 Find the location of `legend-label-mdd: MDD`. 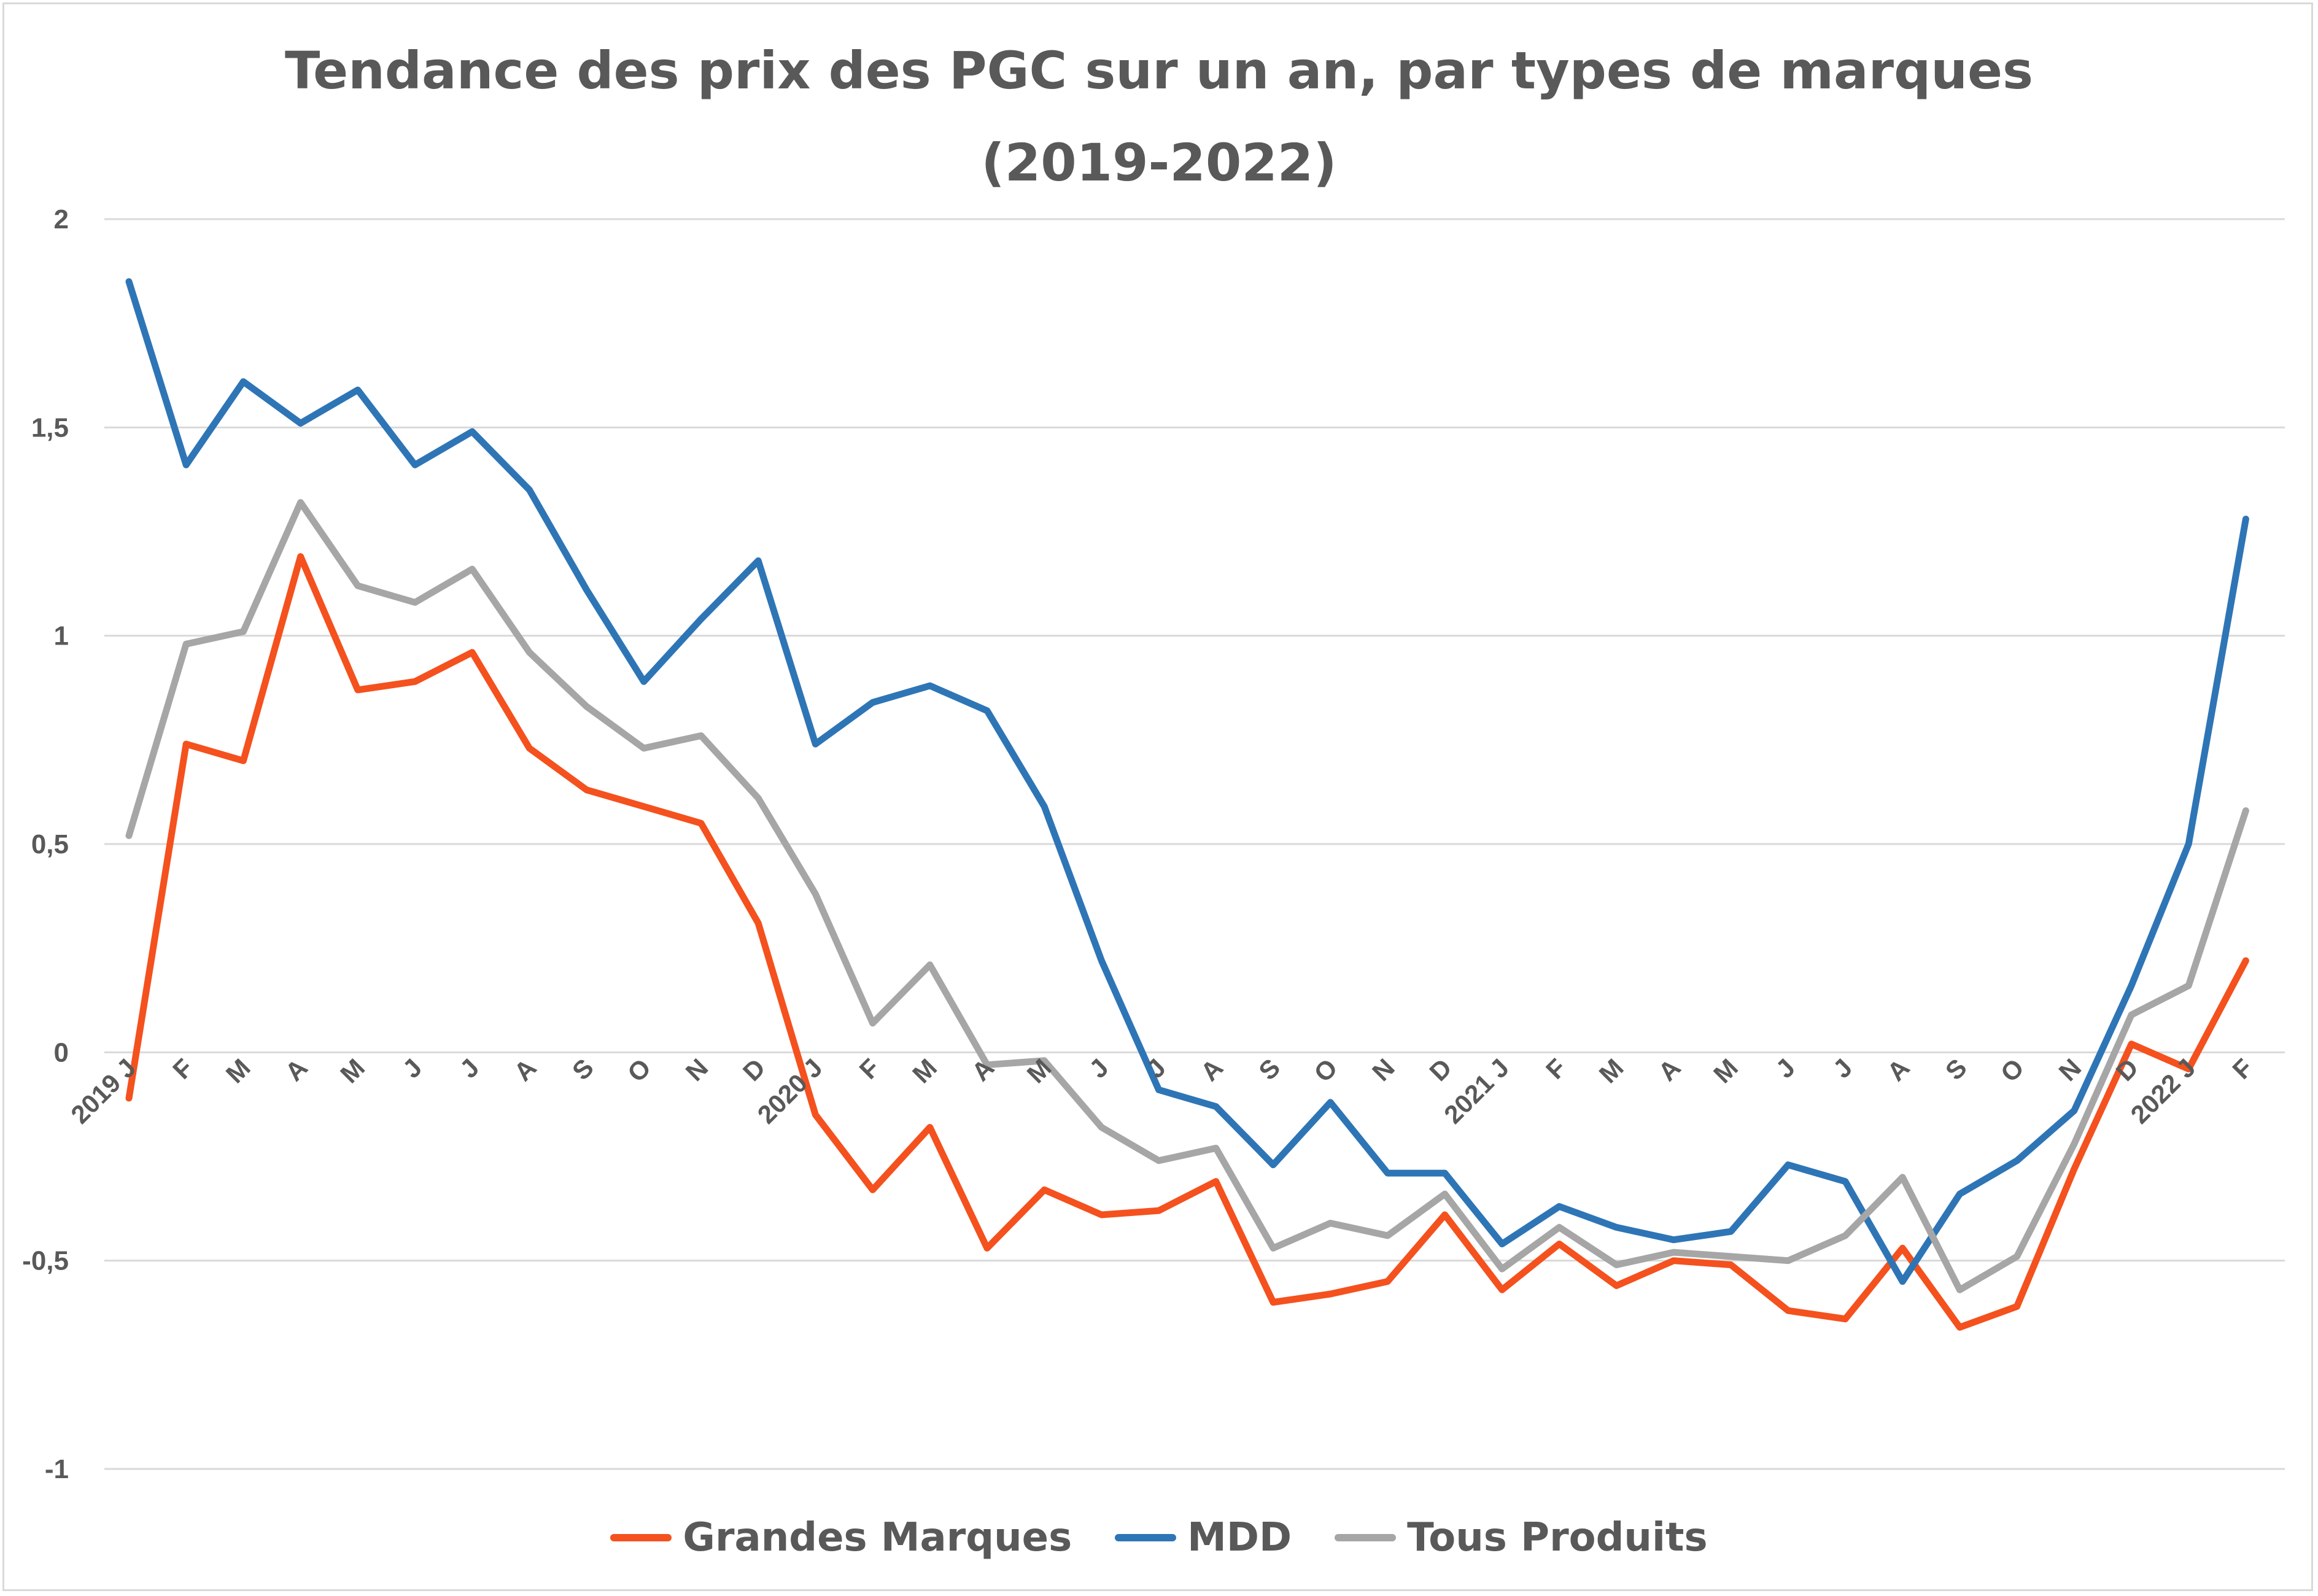

legend-label-mdd: MDD is located at coordinates (1239, 1537).